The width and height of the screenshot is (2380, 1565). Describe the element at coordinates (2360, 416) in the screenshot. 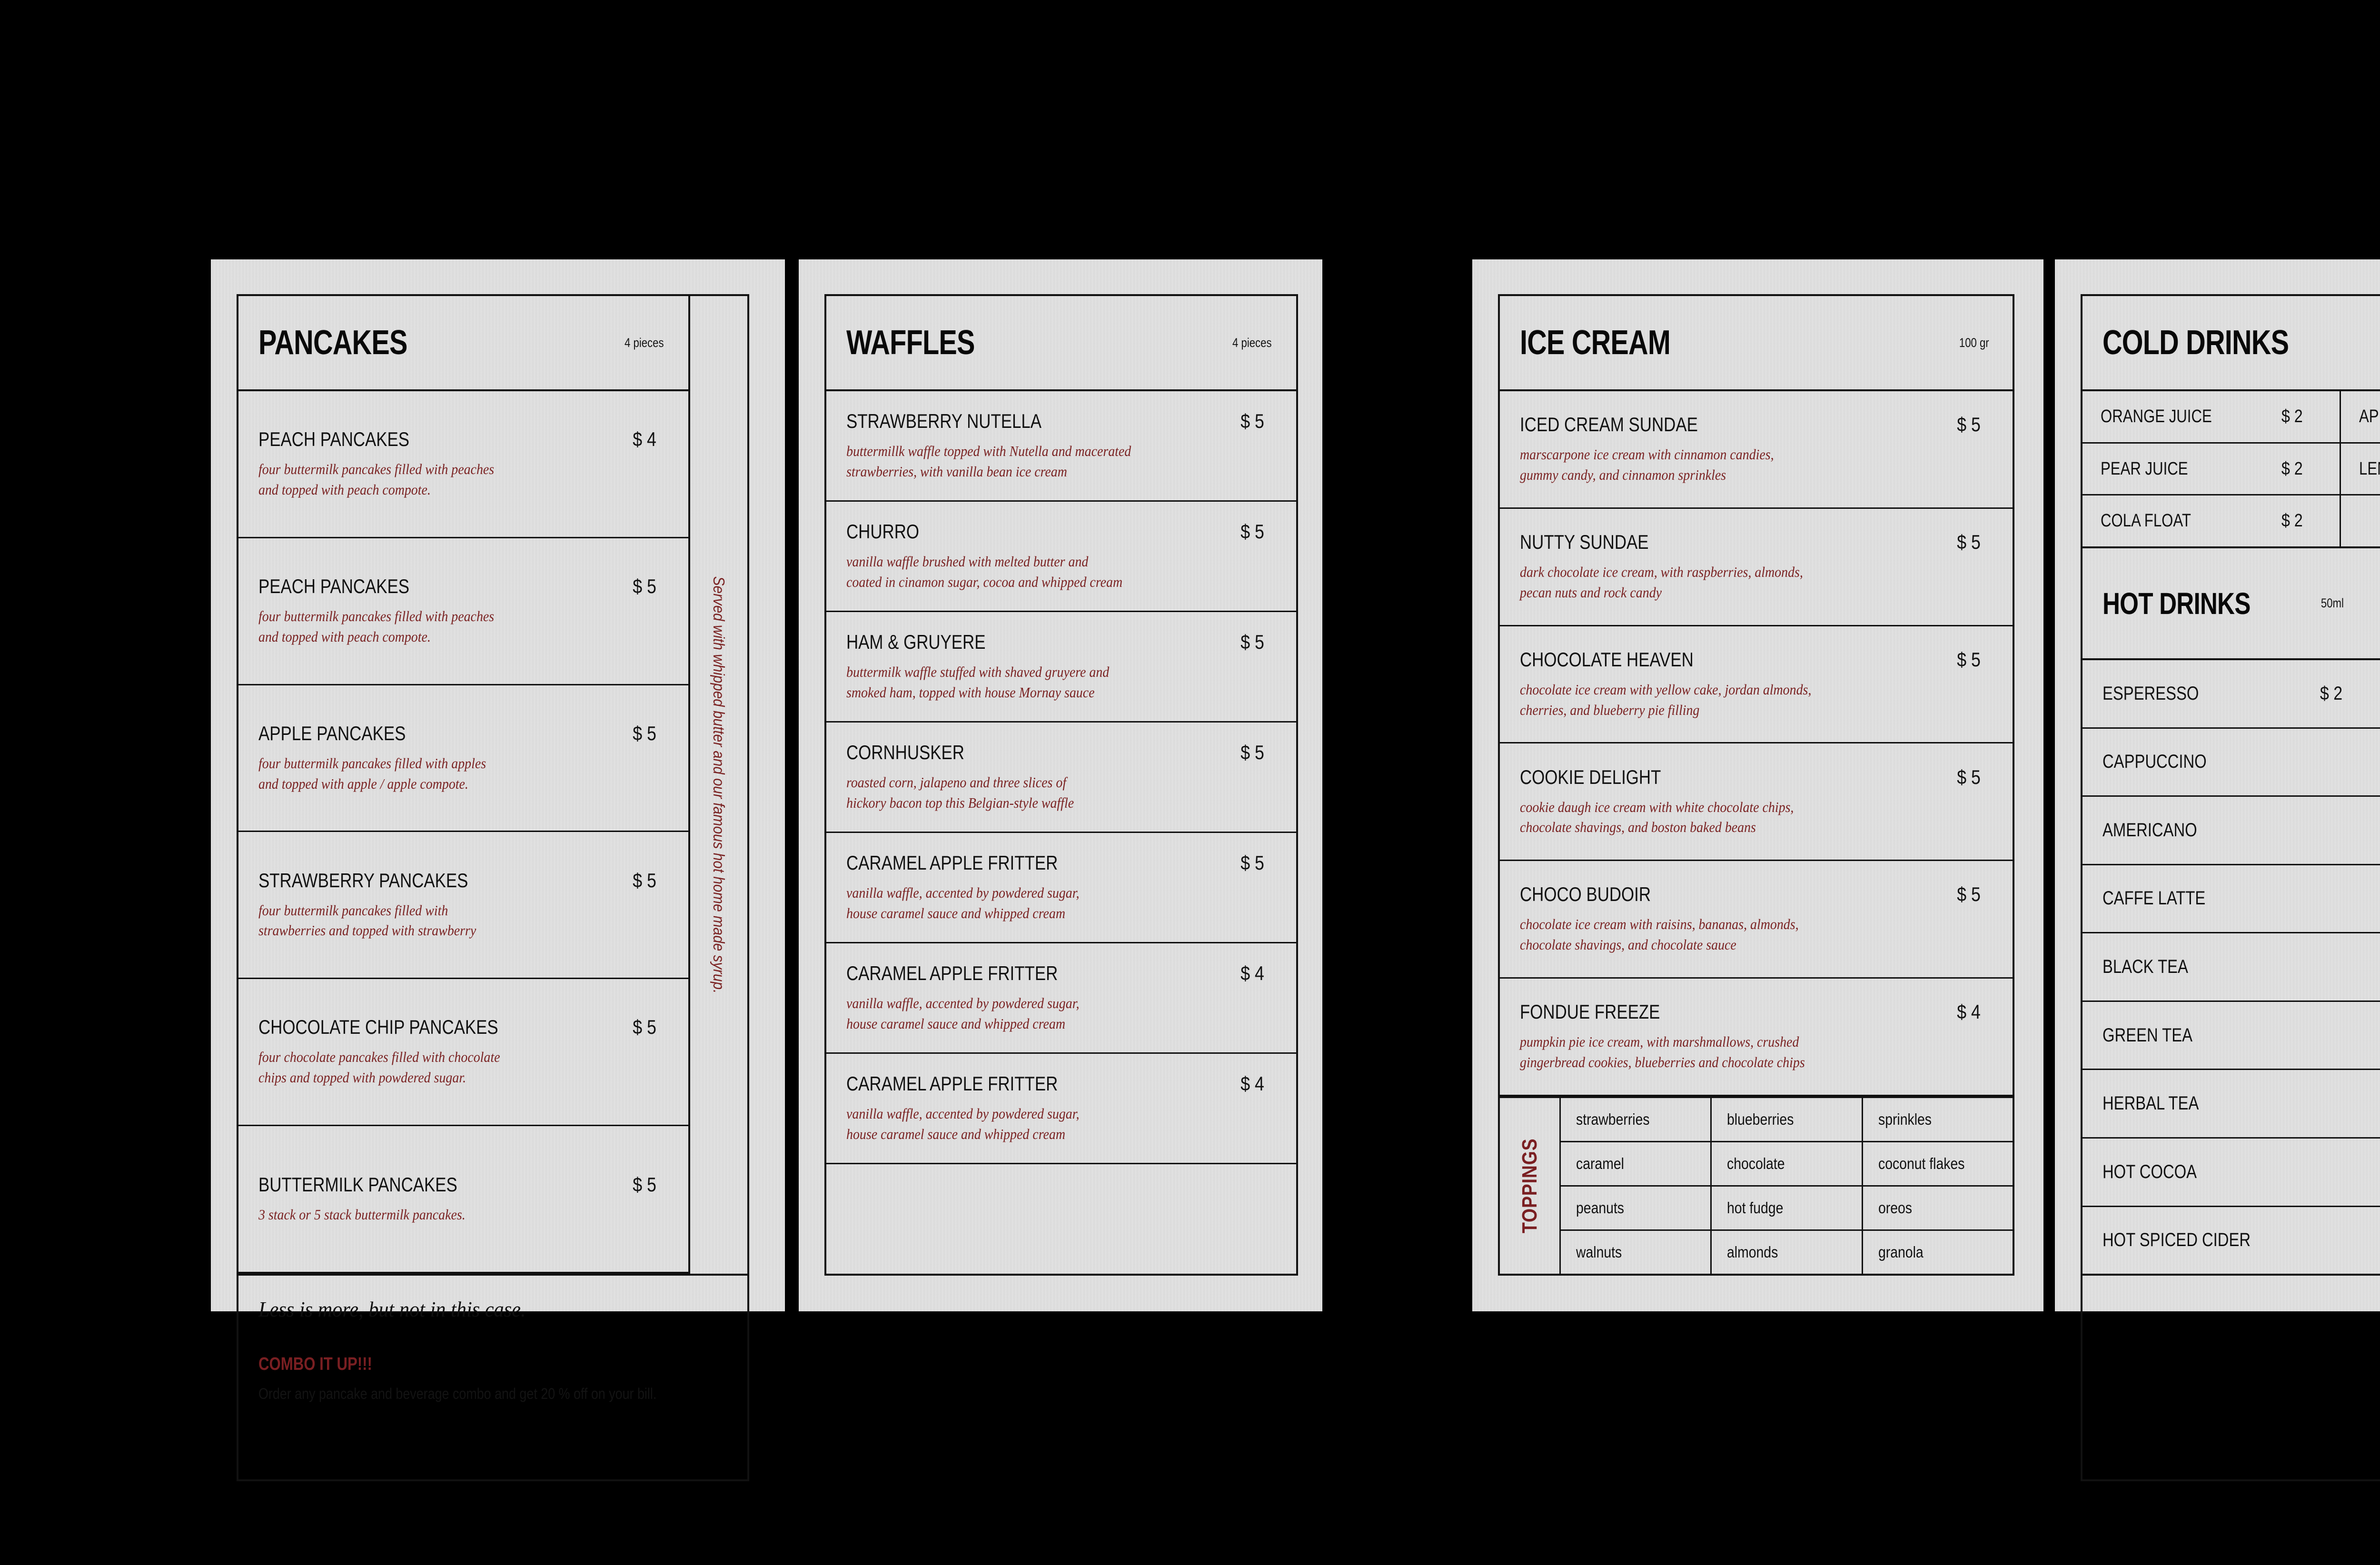

I see `cold-drink-cell: APPLE JUICE $ 2` at that location.